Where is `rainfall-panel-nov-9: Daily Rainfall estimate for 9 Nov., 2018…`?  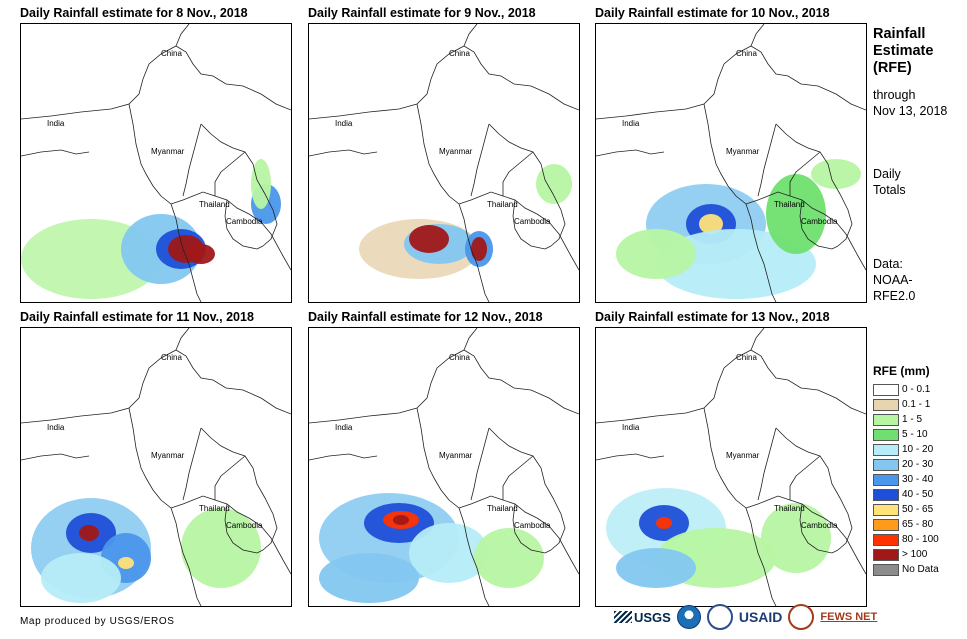 rainfall-panel-nov-9: Daily Rainfall estimate for 9 Nov., 2018… is located at coordinates (445, 156).